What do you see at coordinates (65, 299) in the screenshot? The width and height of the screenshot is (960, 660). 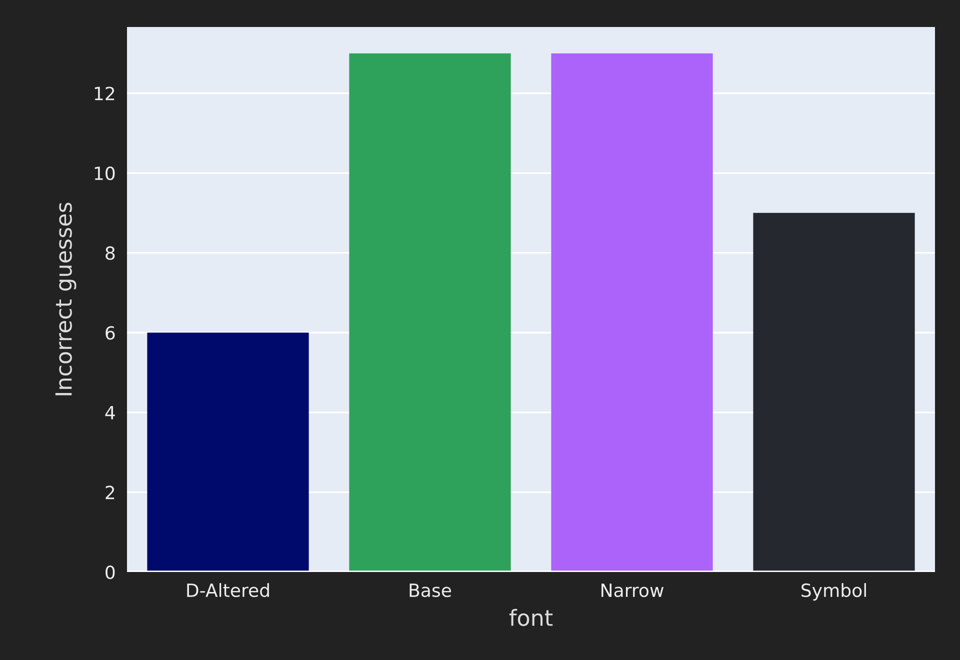 I see `y-axis-title: Incorrect guesses` at bounding box center [65, 299].